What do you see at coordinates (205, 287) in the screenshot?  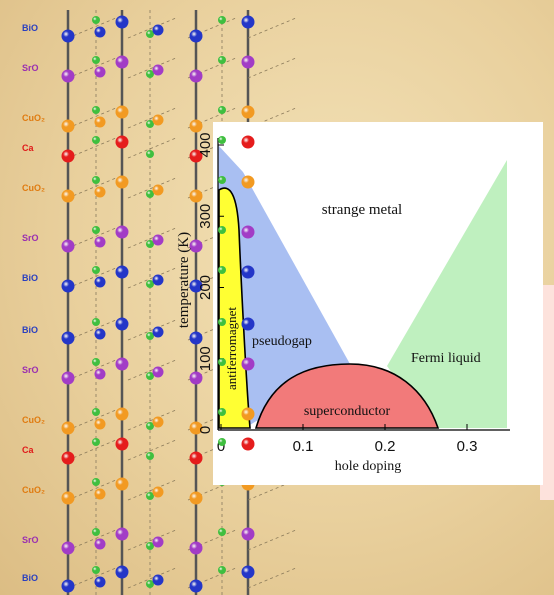 I see `y-tick-label: 200` at bounding box center [205, 287].